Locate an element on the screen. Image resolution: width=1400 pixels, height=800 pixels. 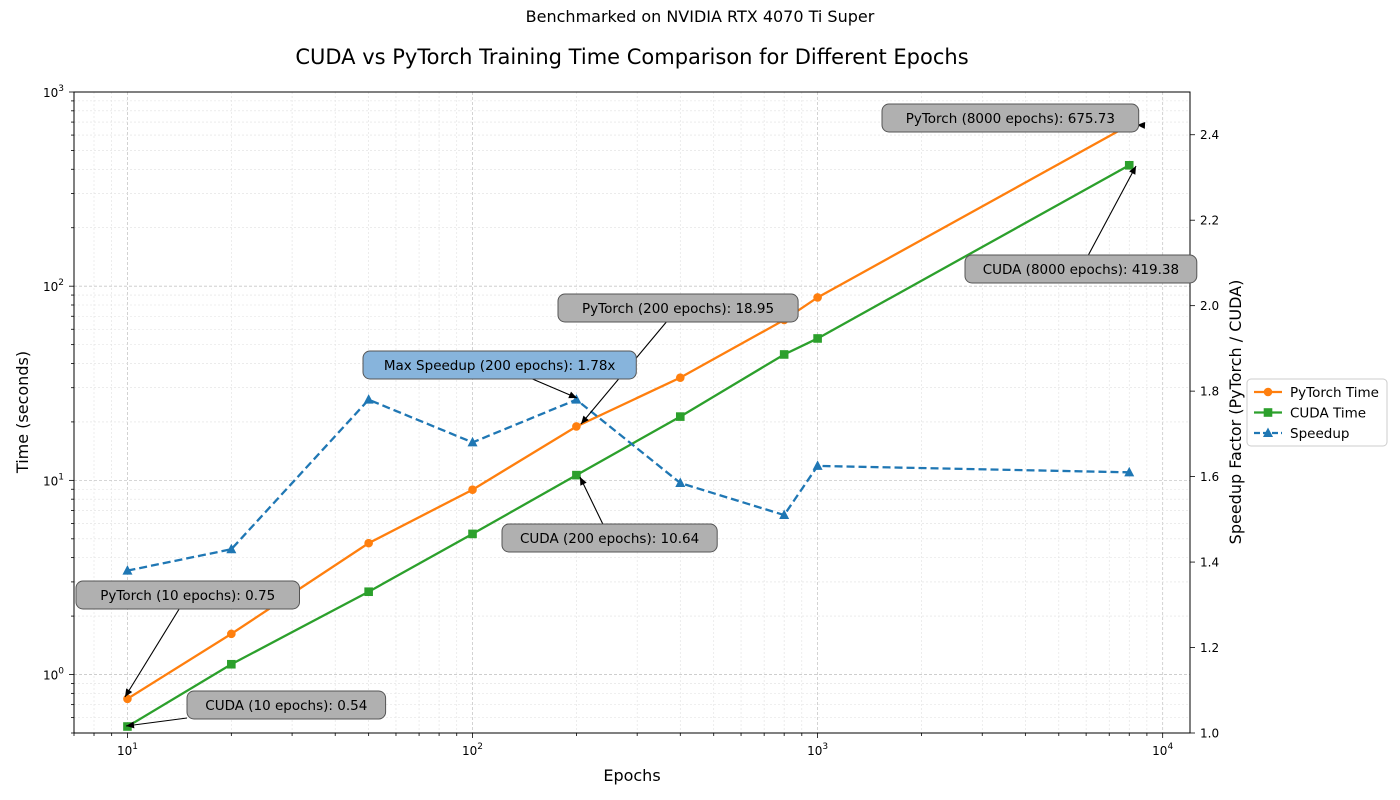
x-axis-label: Epochs is located at coordinates (631, 775).